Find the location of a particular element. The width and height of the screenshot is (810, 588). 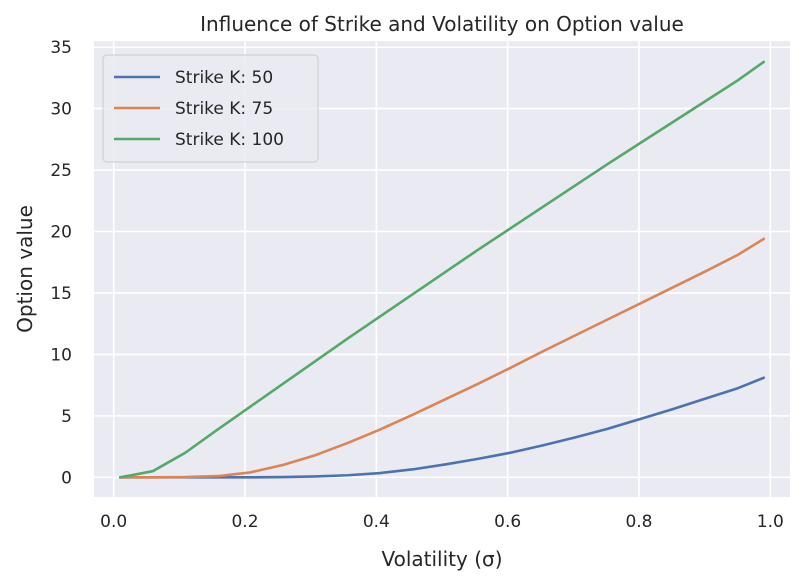

legend-entry-label: Strike K: 75 is located at coordinates (224, 109).